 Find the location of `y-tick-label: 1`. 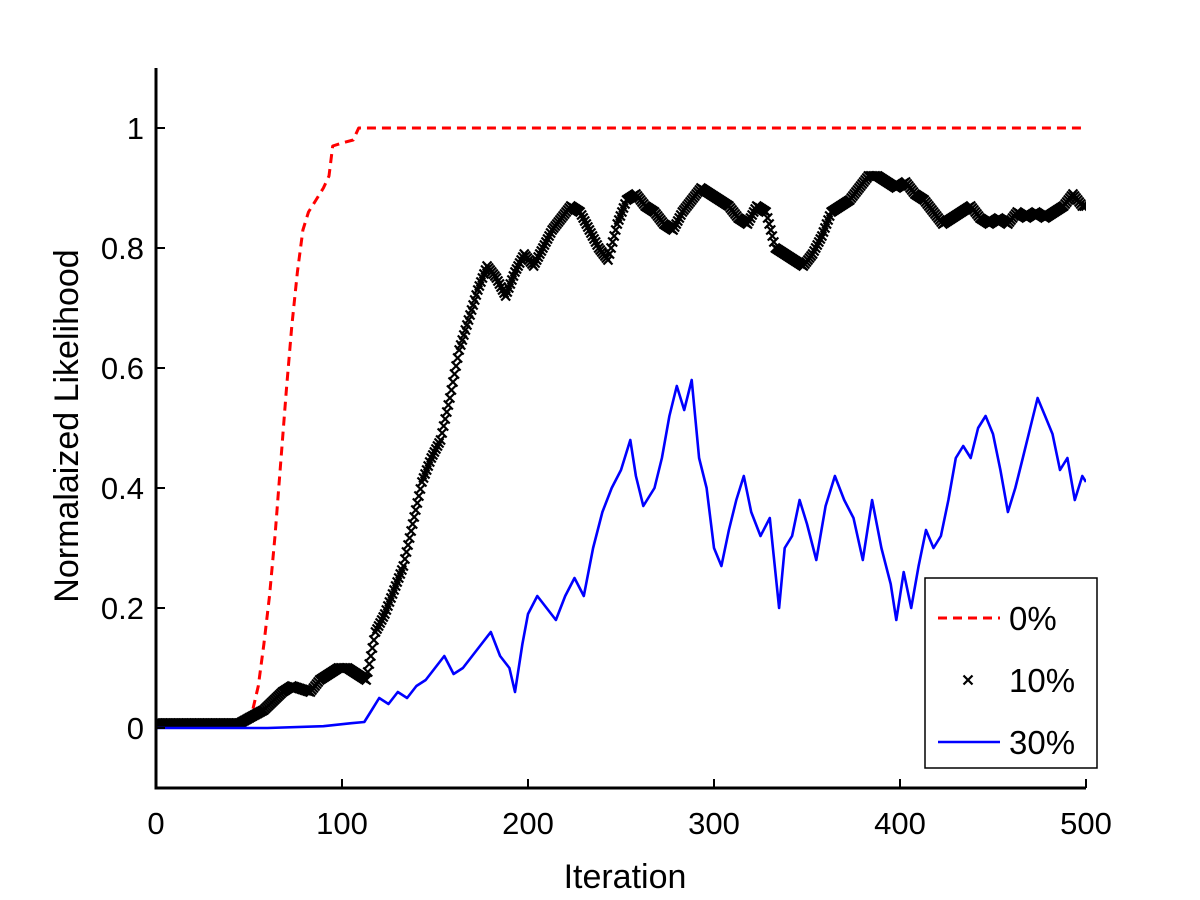

y-tick-label: 1 is located at coordinates (135, 128).